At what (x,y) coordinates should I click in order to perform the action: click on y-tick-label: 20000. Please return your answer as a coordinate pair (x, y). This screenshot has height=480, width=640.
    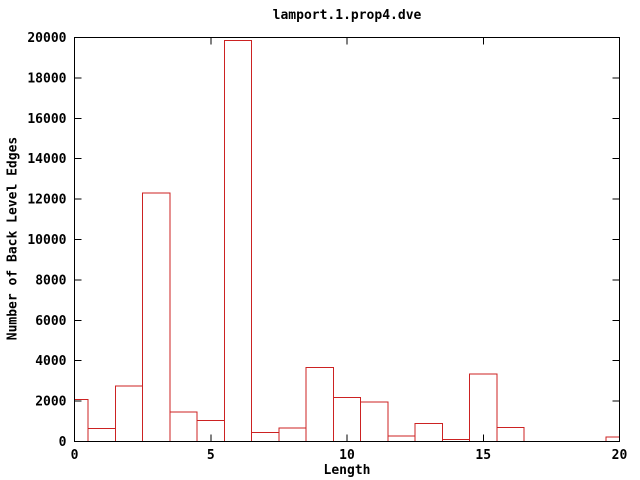
    Looking at the image, I should click on (46, 38).